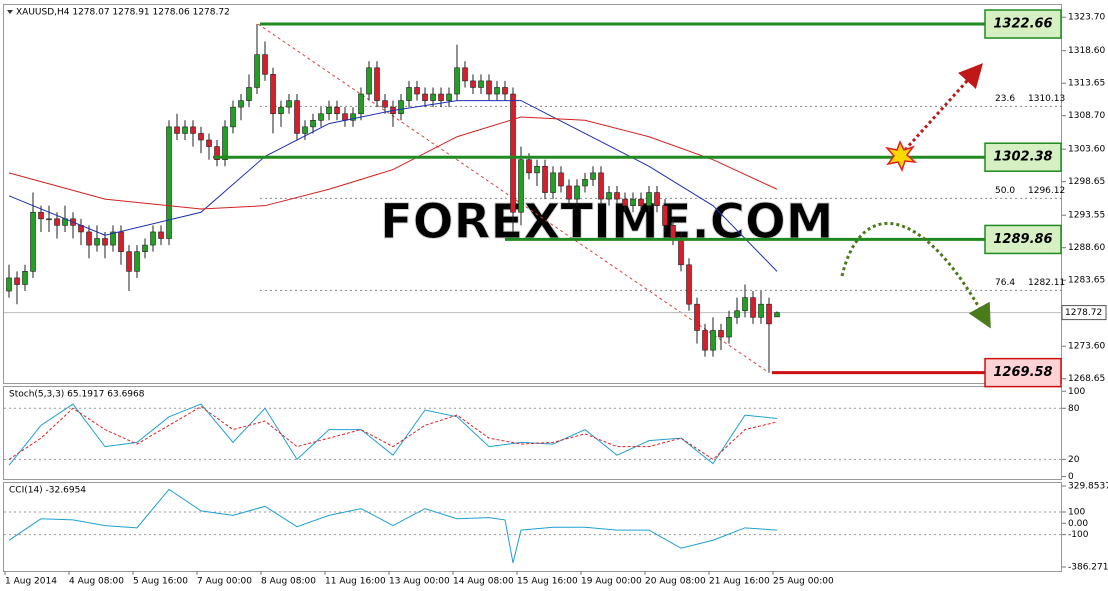 The image size is (1108, 591). What do you see at coordinates (1046, 191) in the screenshot?
I see `fib-price: 1296.12` at bounding box center [1046, 191].